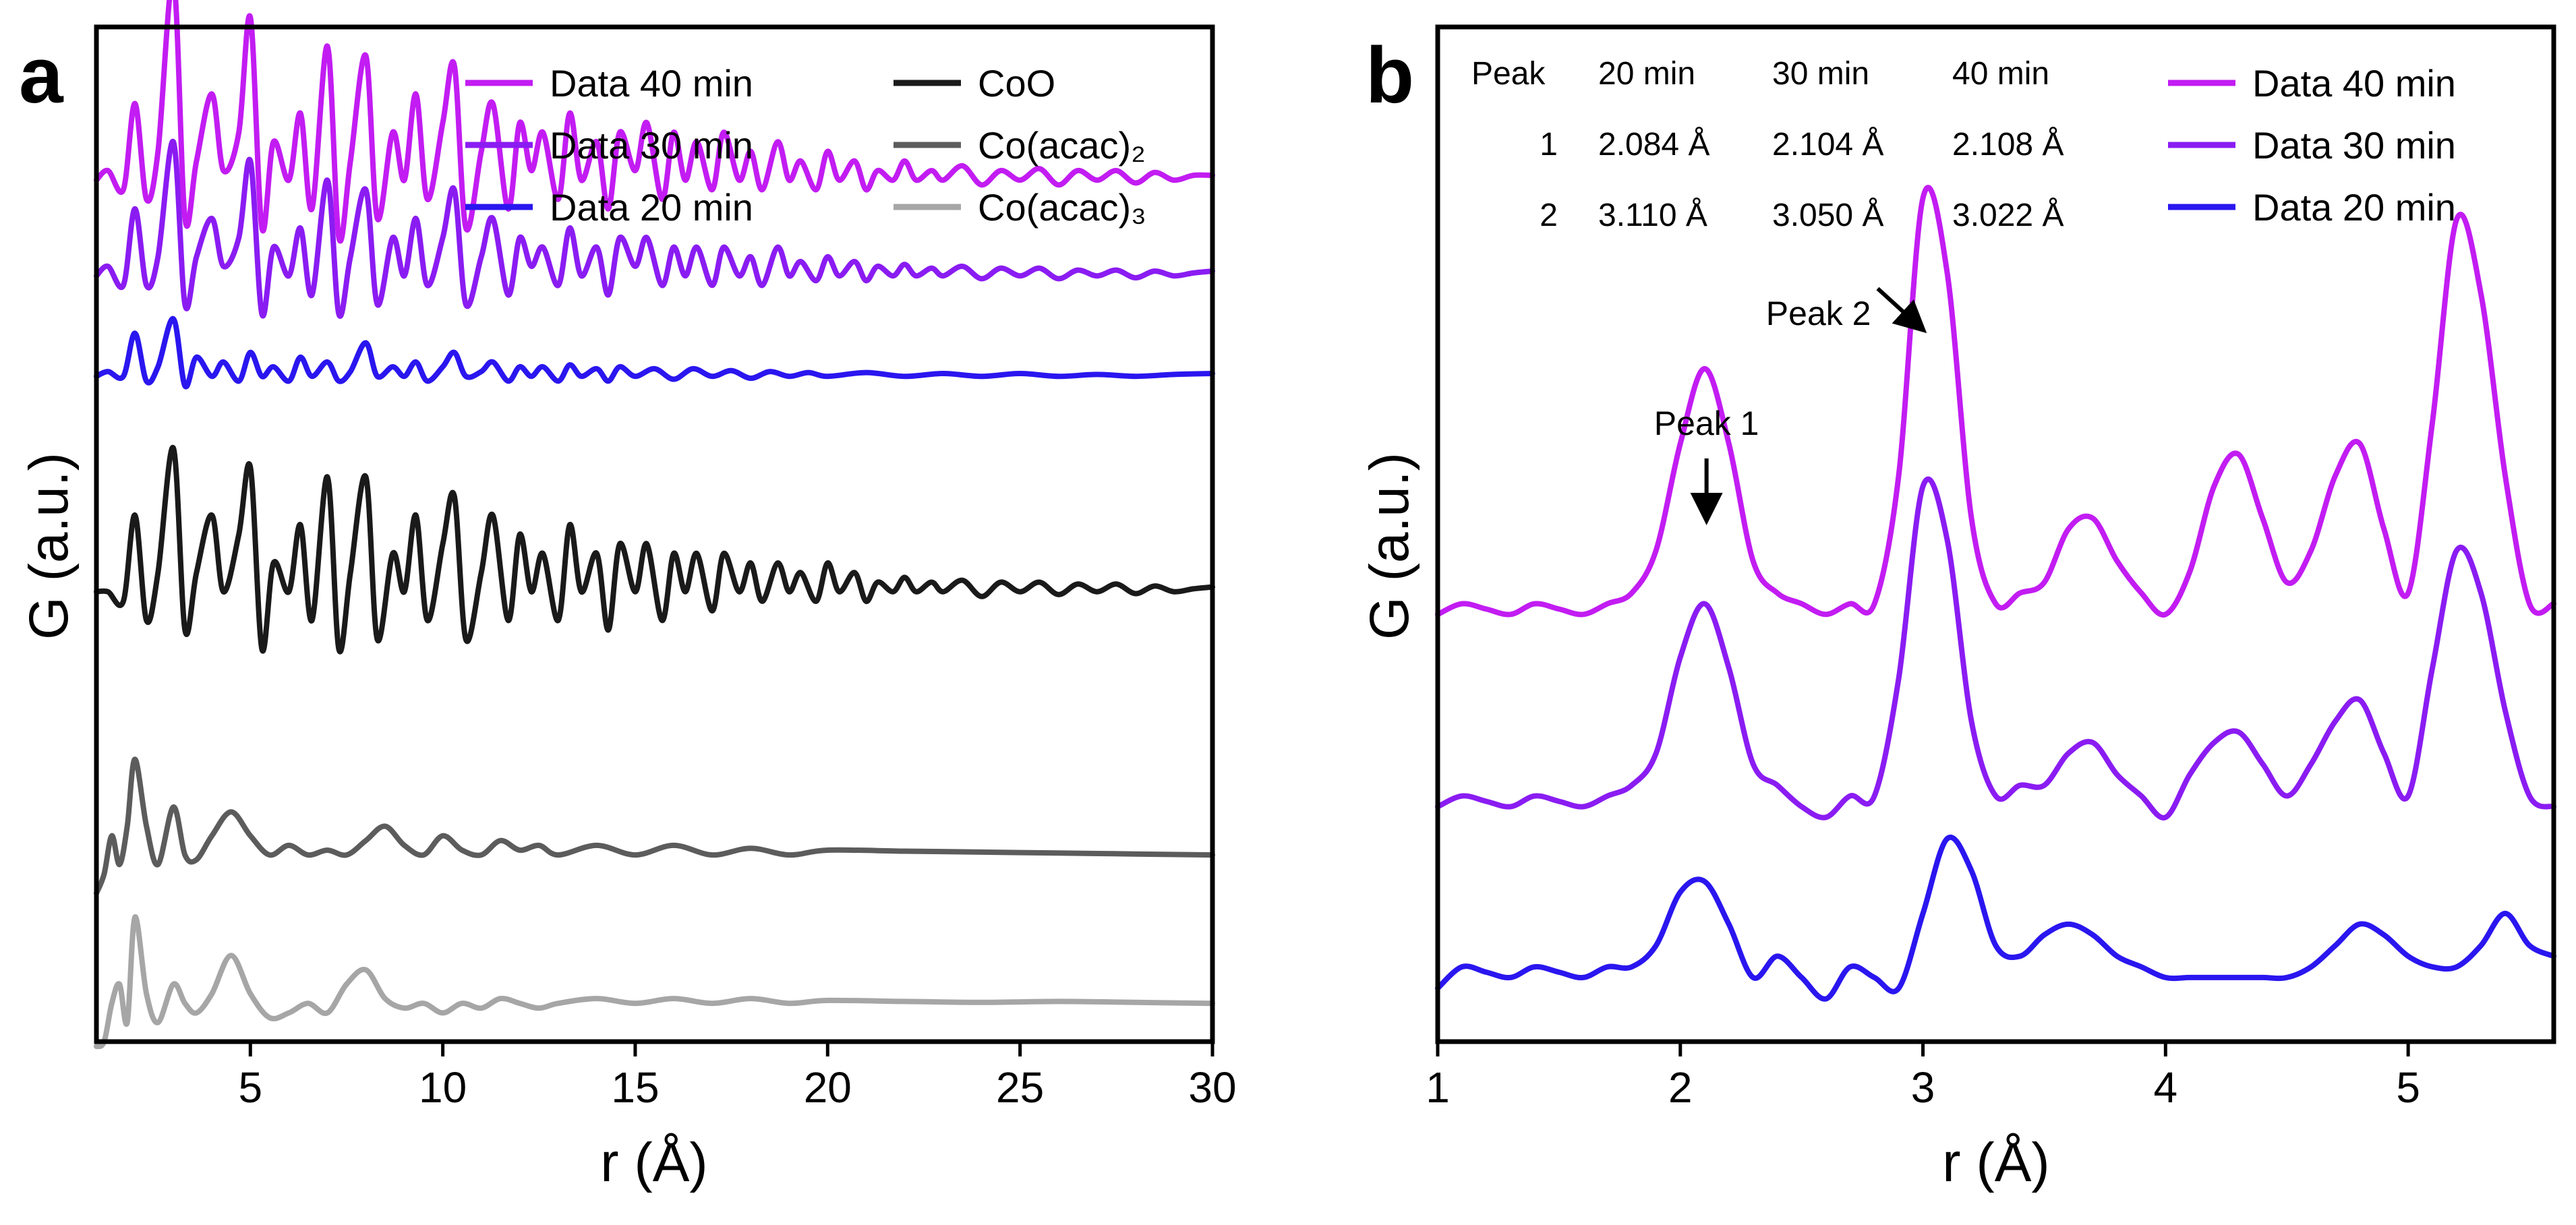 This screenshot has height=1225, width=2576. I want to click on legend-label: CoO, so click(1017, 83).